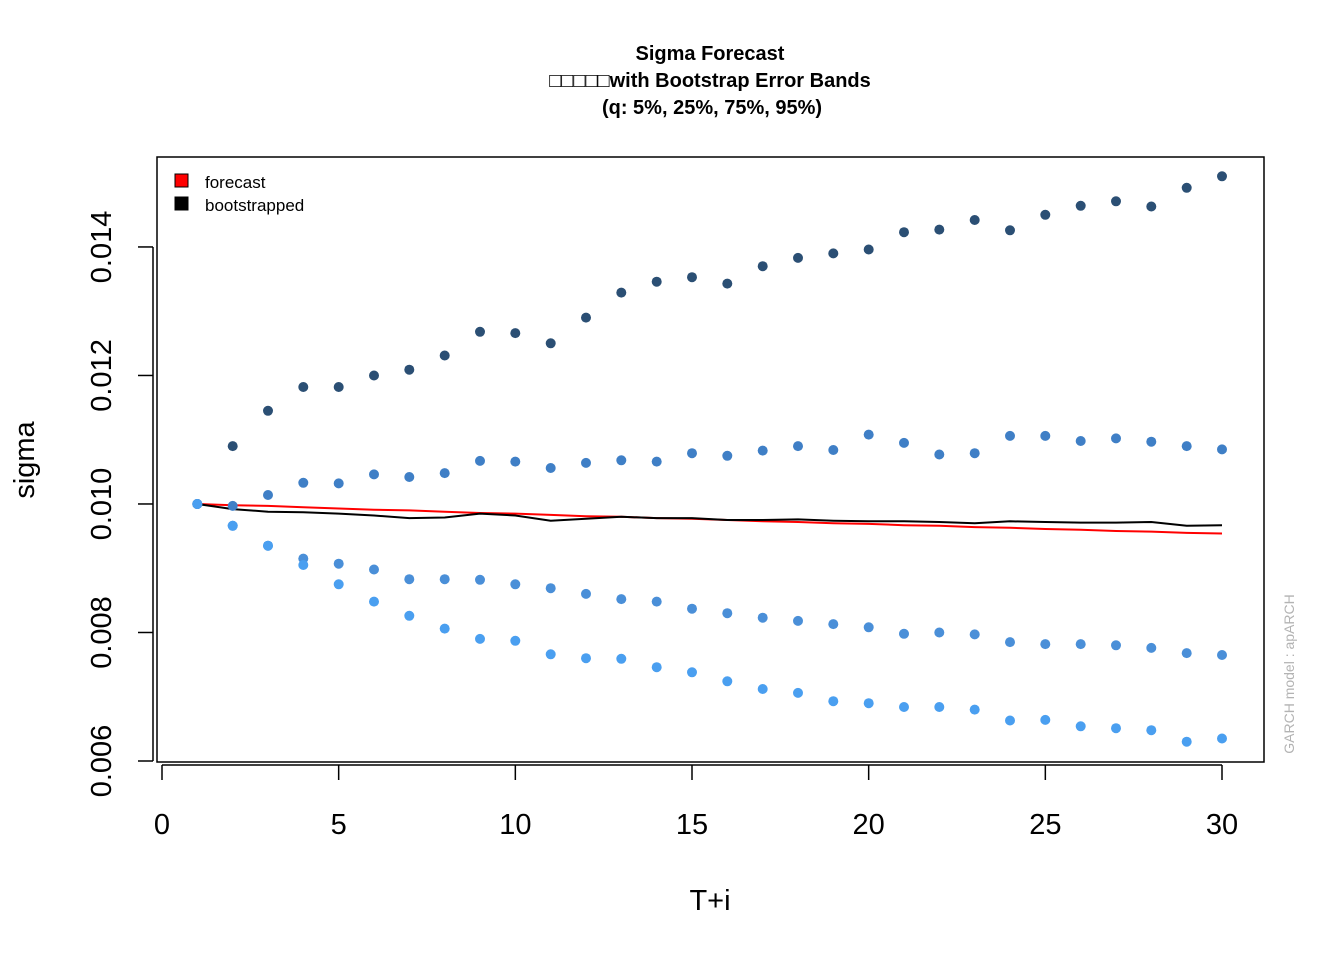 The image size is (1344, 965). Describe the element at coordinates (869, 825) in the screenshot. I see `x-tick-label: 20` at that location.